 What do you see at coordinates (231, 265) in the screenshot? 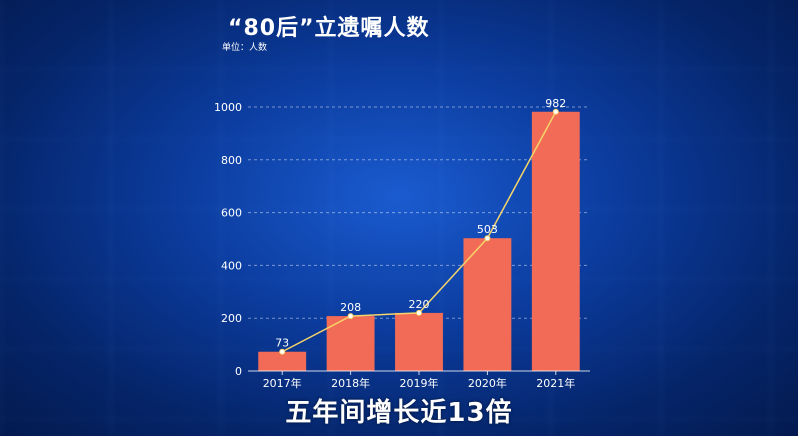
I see `y-tick-label: 400` at bounding box center [231, 265].